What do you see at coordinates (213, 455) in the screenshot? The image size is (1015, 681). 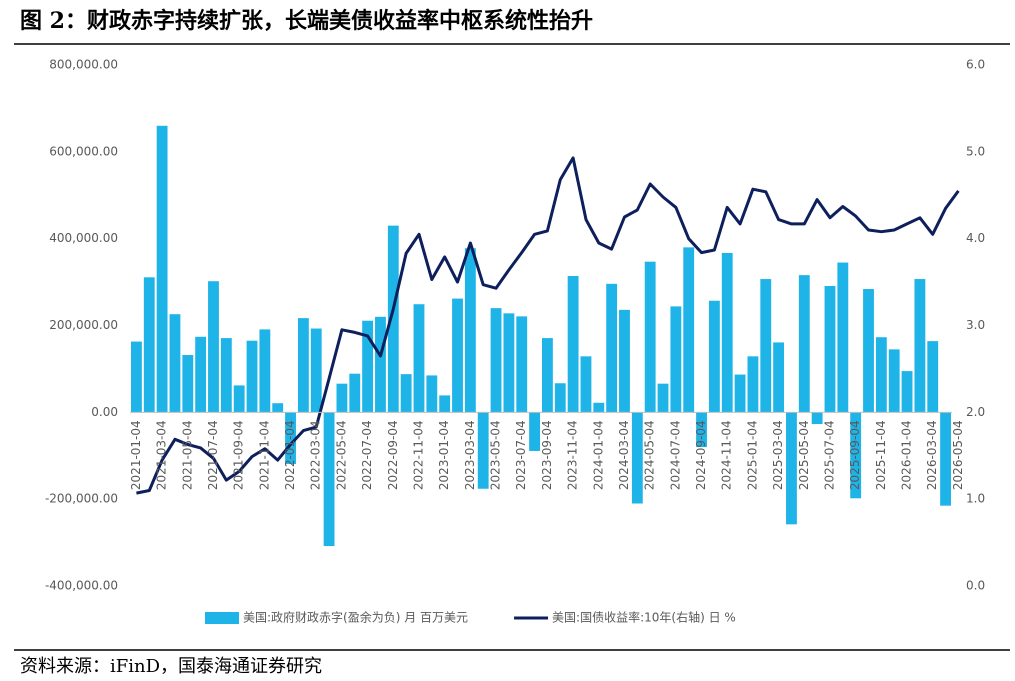 I see `x-tick-label: 2021-07-04` at bounding box center [213, 455].